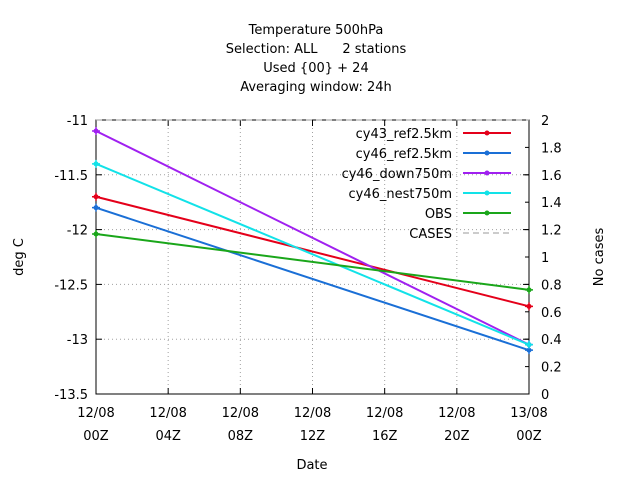 This screenshot has height=480, width=640. I want to click on y2-tick-label: 1.8, so click(551, 148).